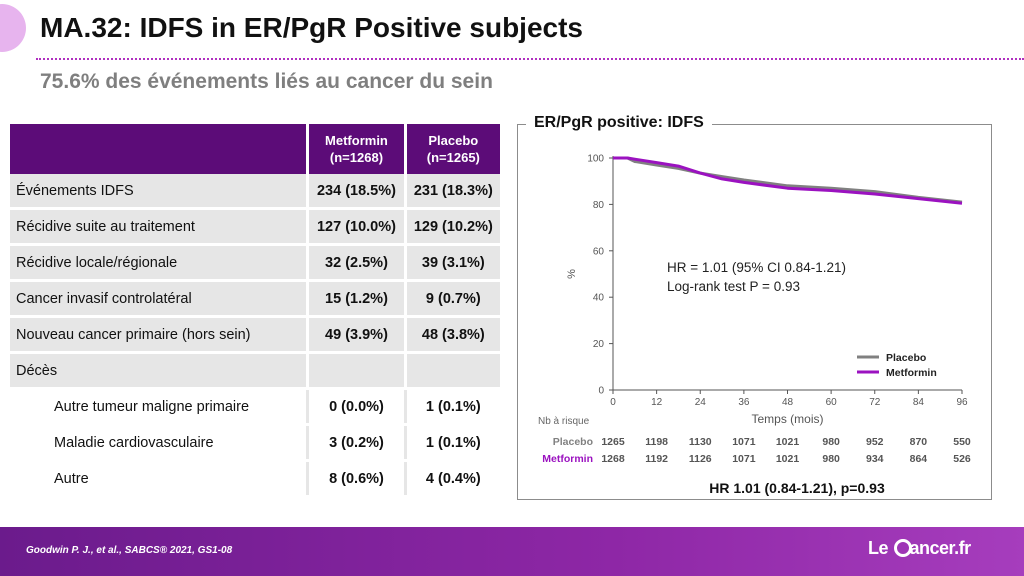 The width and height of the screenshot is (1024, 576). Describe the element at coordinates (875, 442) in the screenshot. I see `at-risk-value: 952` at that location.